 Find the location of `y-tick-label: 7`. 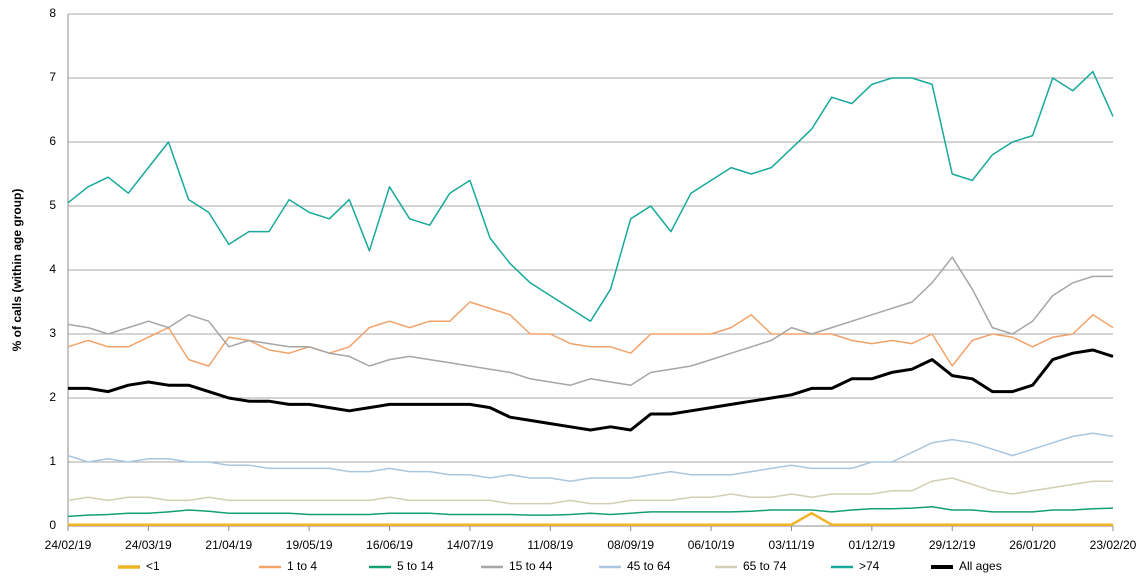

y-tick-label: 7 is located at coordinates (52, 77).